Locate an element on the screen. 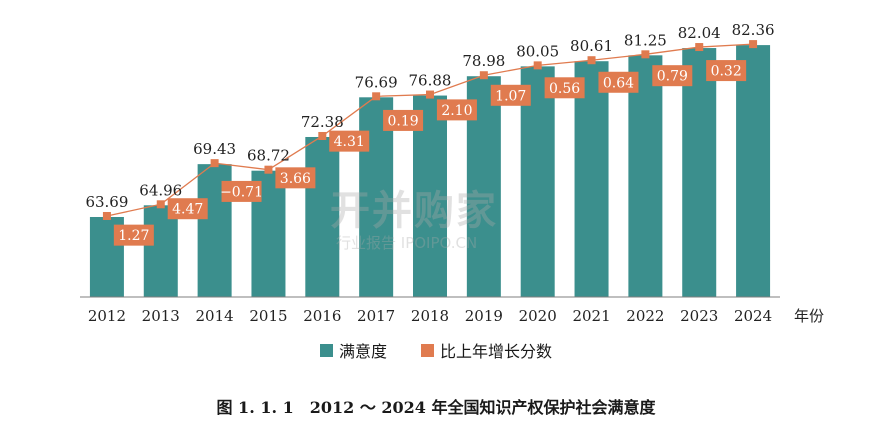  x-tick-label: 2021 is located at coordinates (591, 316).